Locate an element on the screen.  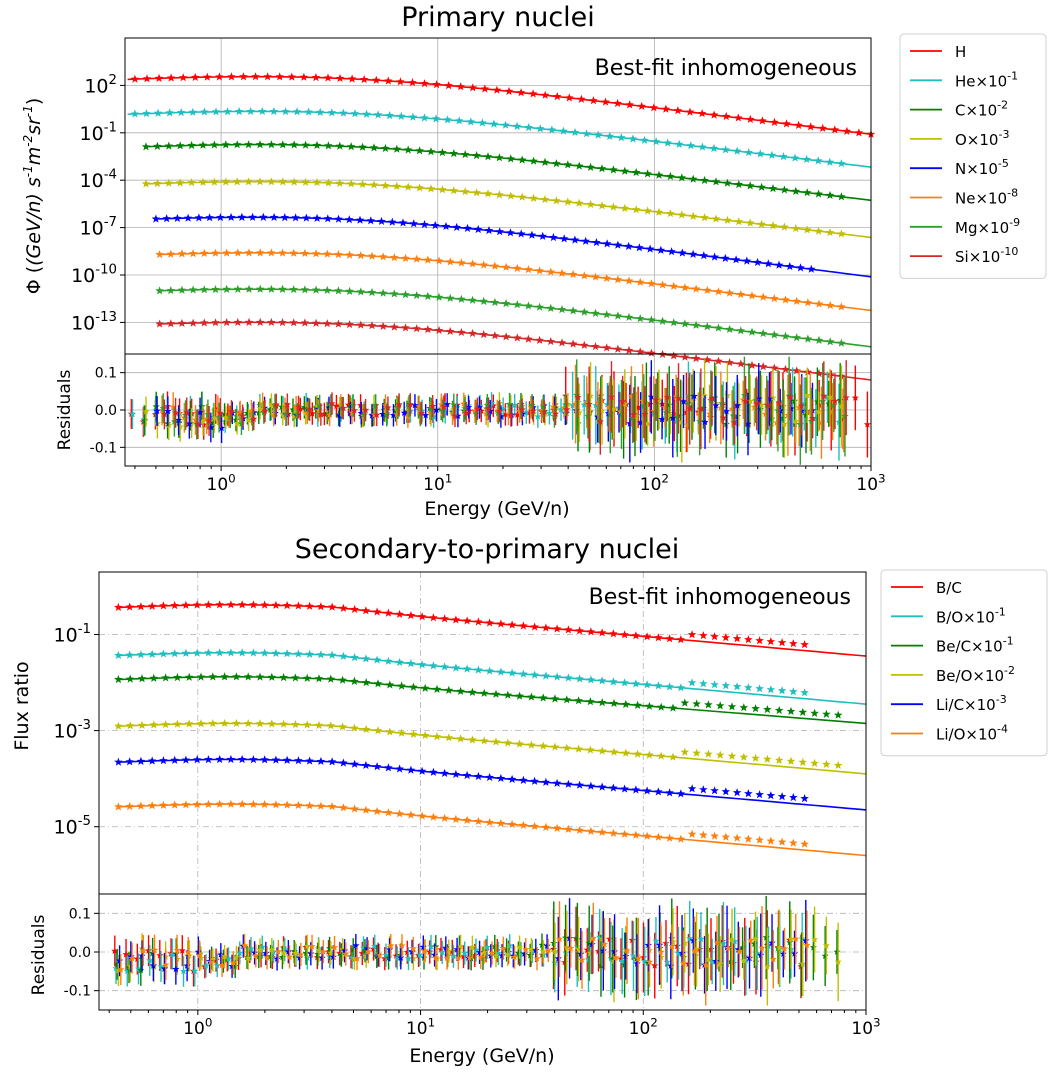
residual-tick-labels: 0.10.0-0.1 is located at coordinates (107, 411).